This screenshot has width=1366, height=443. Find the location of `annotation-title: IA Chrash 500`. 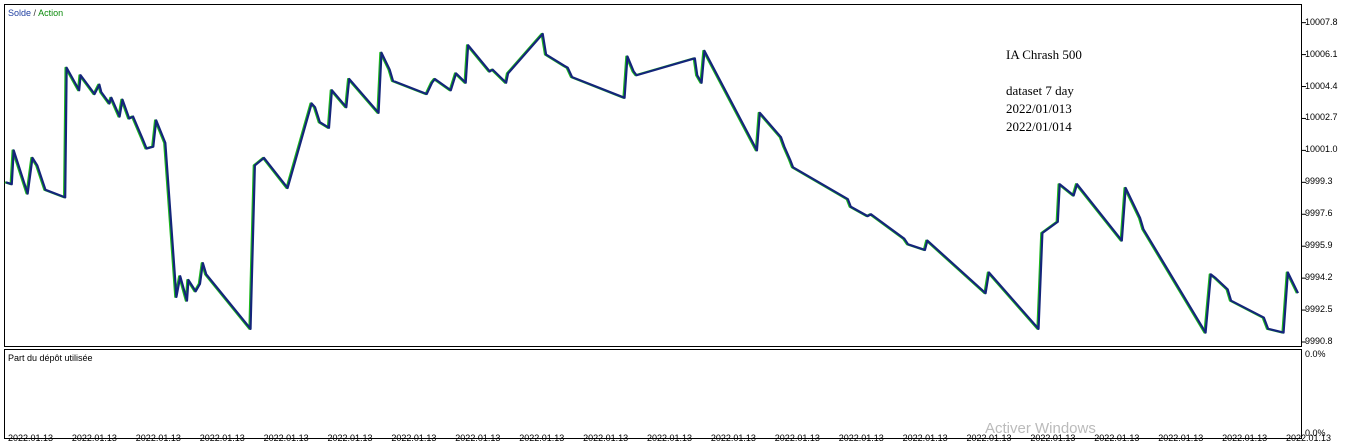

annotation-title: IA Chrash 500 is located at coordinates (1044, 54).